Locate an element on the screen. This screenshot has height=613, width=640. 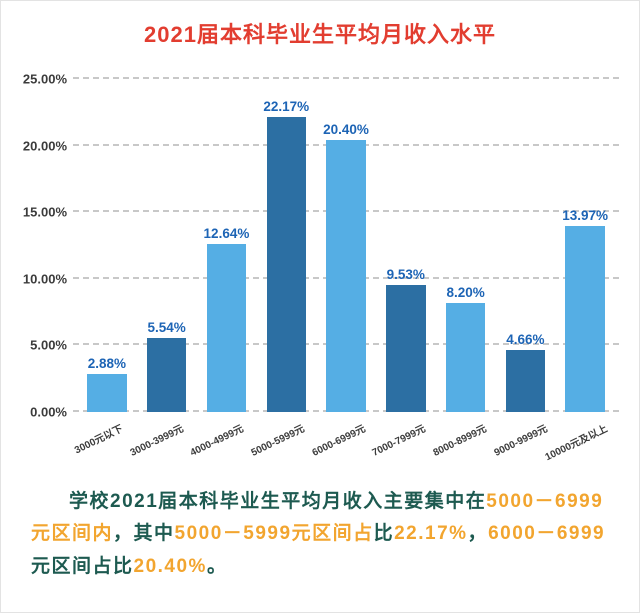
x-tick-label: 3000-3999元 is located at coordinates (157, 441).